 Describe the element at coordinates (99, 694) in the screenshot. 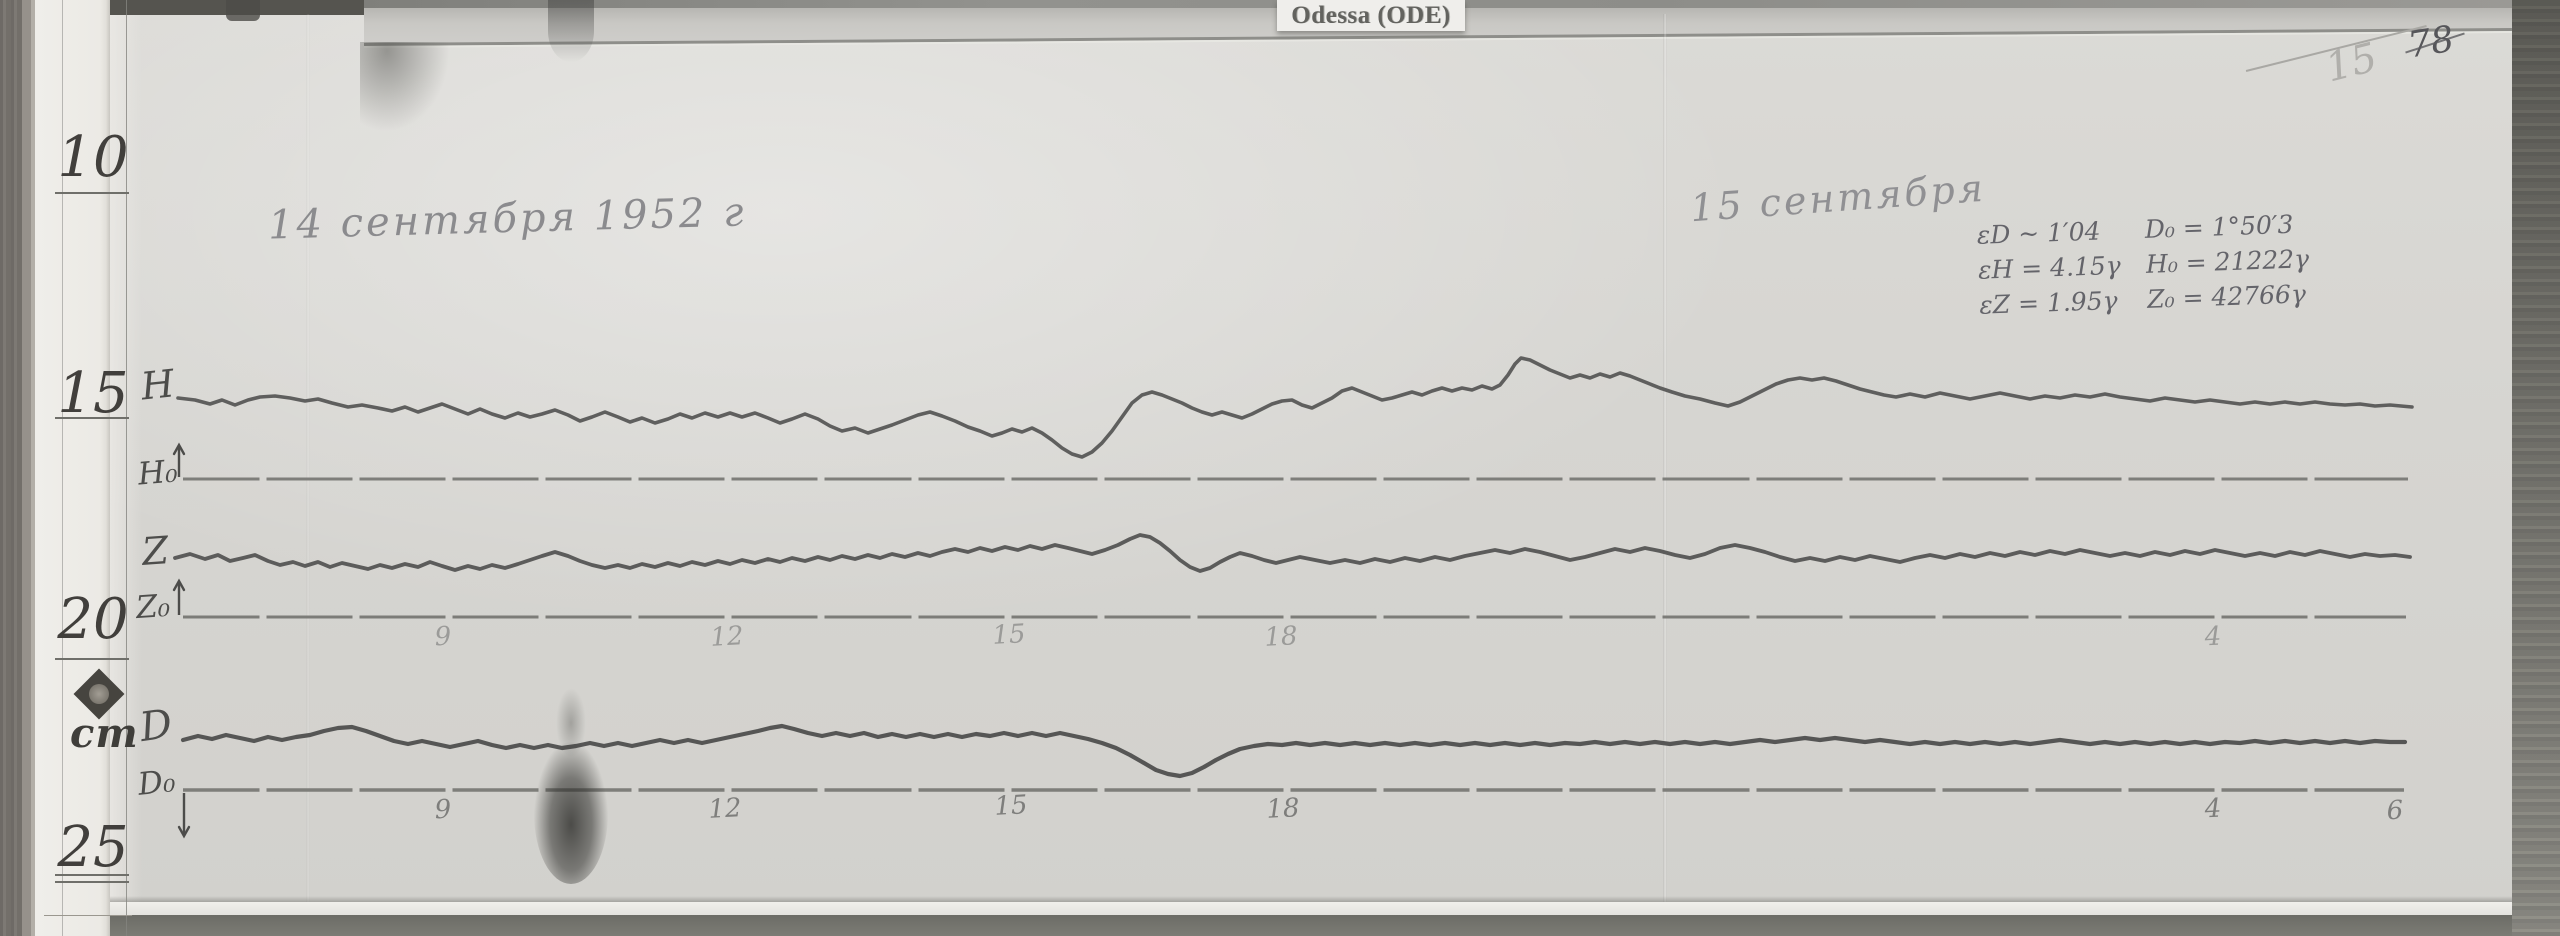

I see `ruler-diamond-dot` at that location.